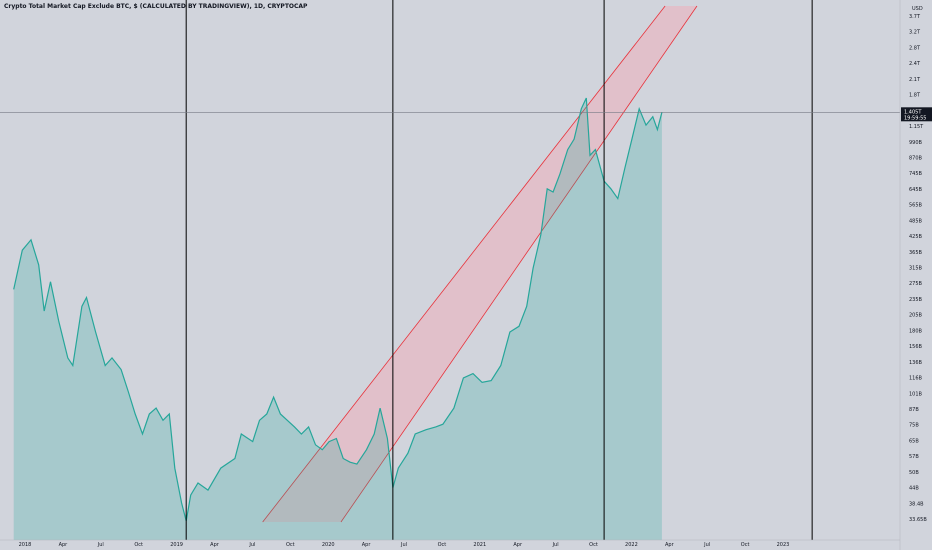  What do you see at coordinates (916, 174) in the screenshot?
I see `y-tick-label: 745B` at bounding box center [916, 174].